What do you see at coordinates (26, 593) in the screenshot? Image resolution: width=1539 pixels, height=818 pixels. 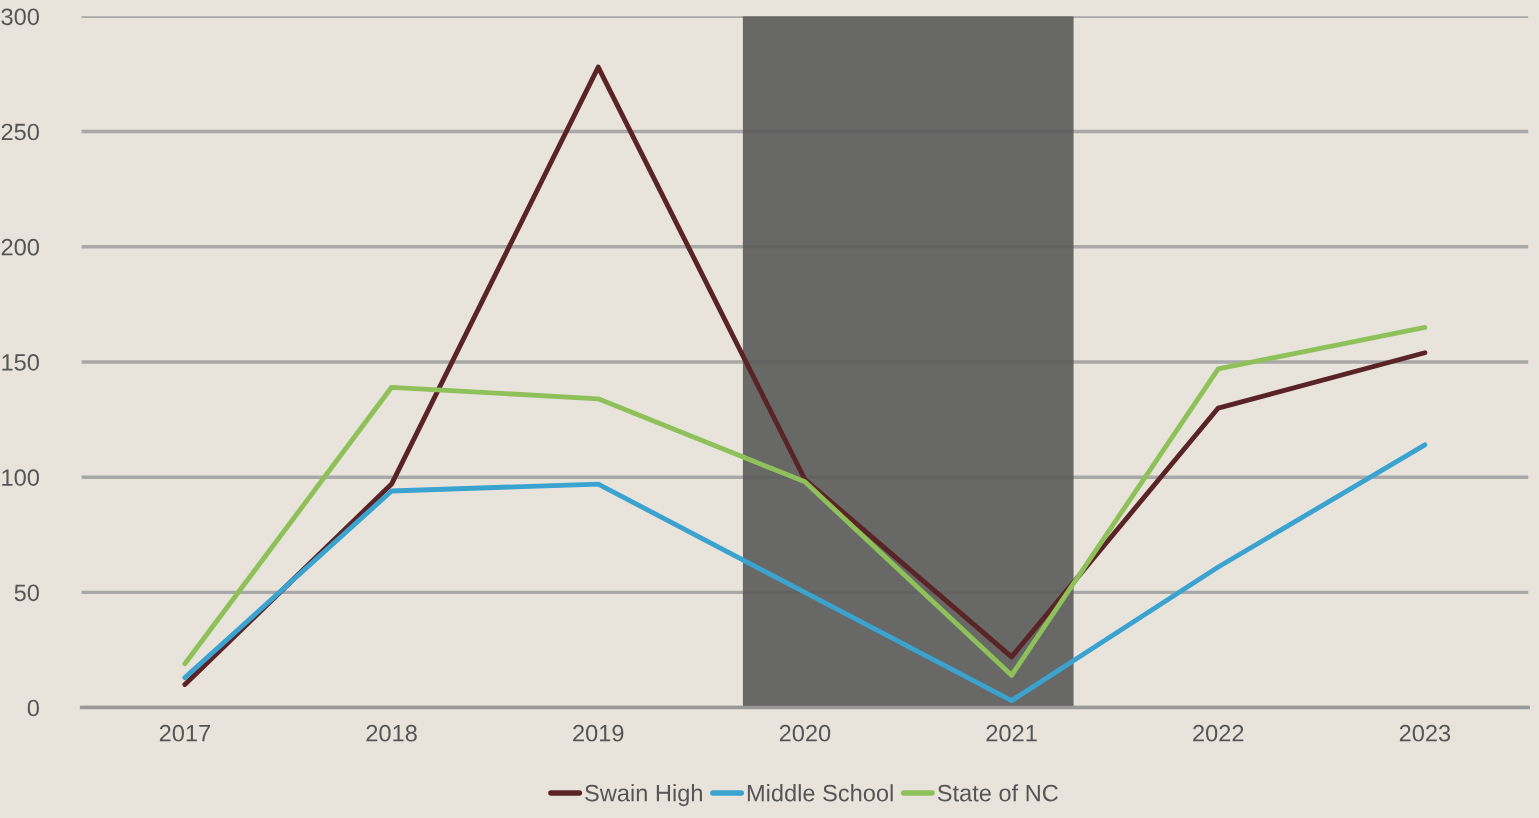 I see `y-tick-label: 50` at bounding box center [26, 593].